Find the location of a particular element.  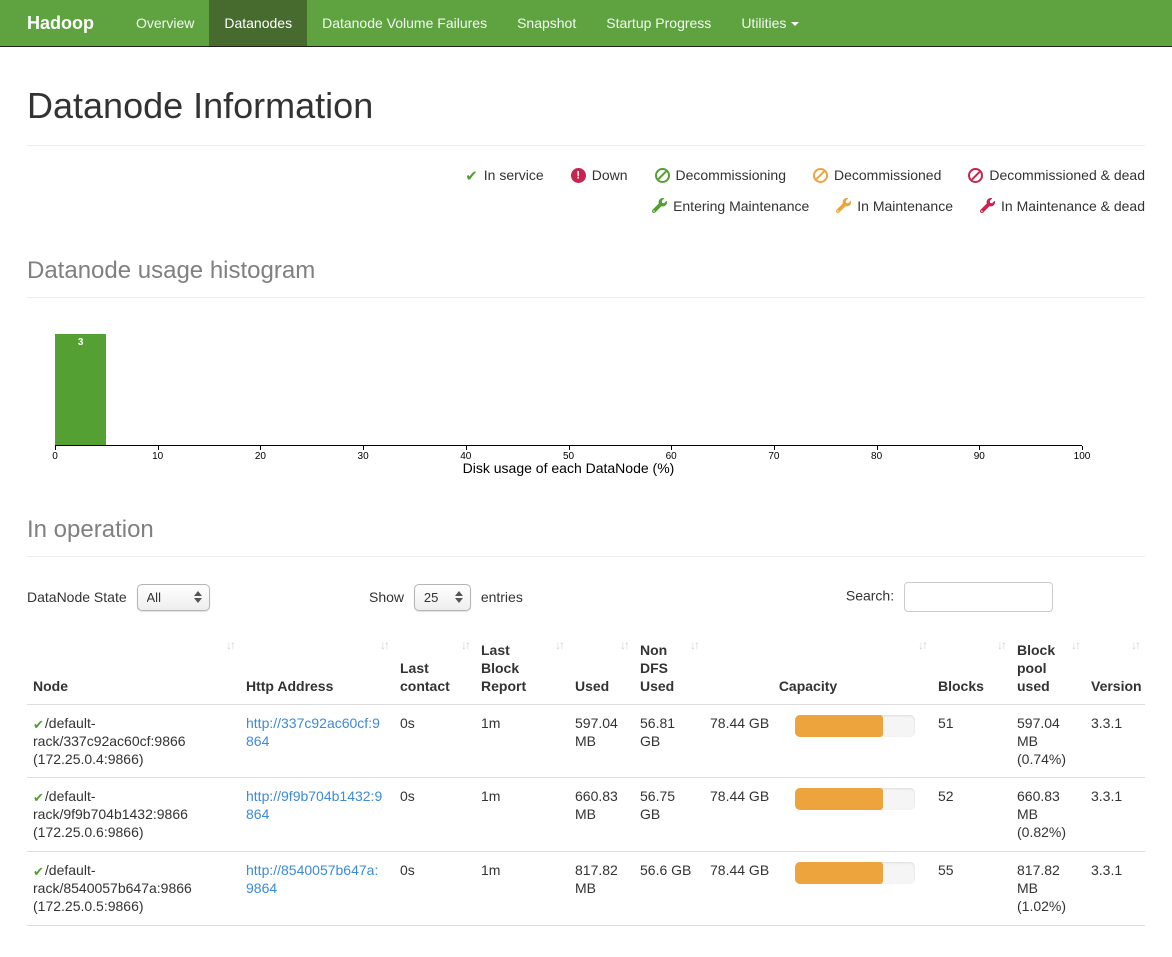

wrench-icon is located at coordinates (660, 205).